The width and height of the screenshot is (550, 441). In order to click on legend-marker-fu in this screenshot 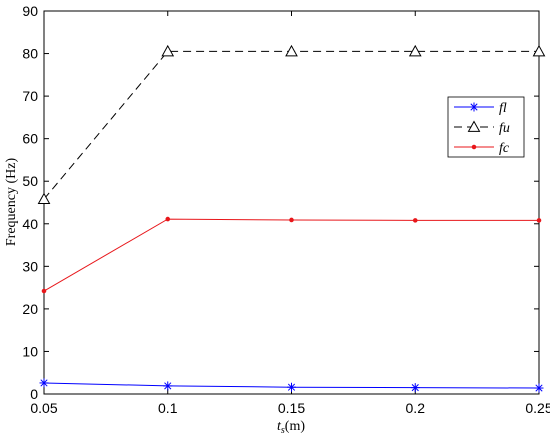, I will do `click(474, 126)`.